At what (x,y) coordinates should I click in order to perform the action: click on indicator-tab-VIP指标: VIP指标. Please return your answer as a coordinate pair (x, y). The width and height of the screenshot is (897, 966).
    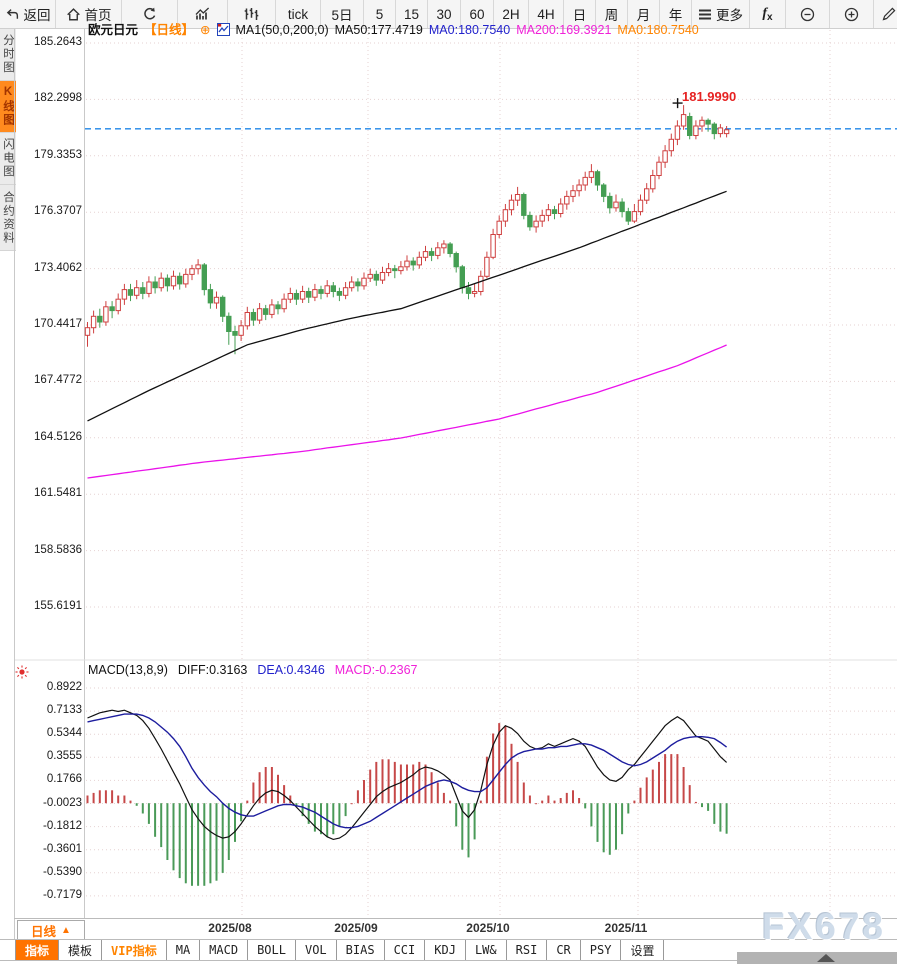
    Looking at the image, I should click on (134, 950).